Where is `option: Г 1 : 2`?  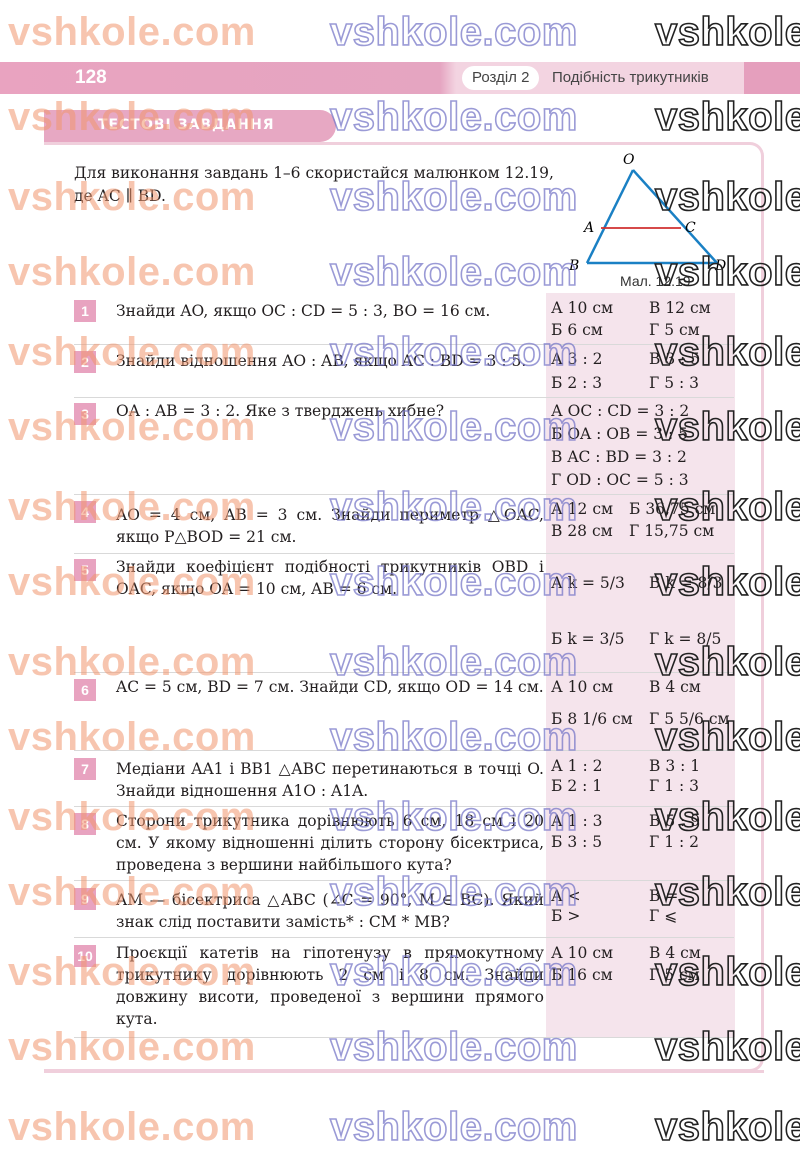
option: Г 1 : 2 is located at coordinates (674, 842).